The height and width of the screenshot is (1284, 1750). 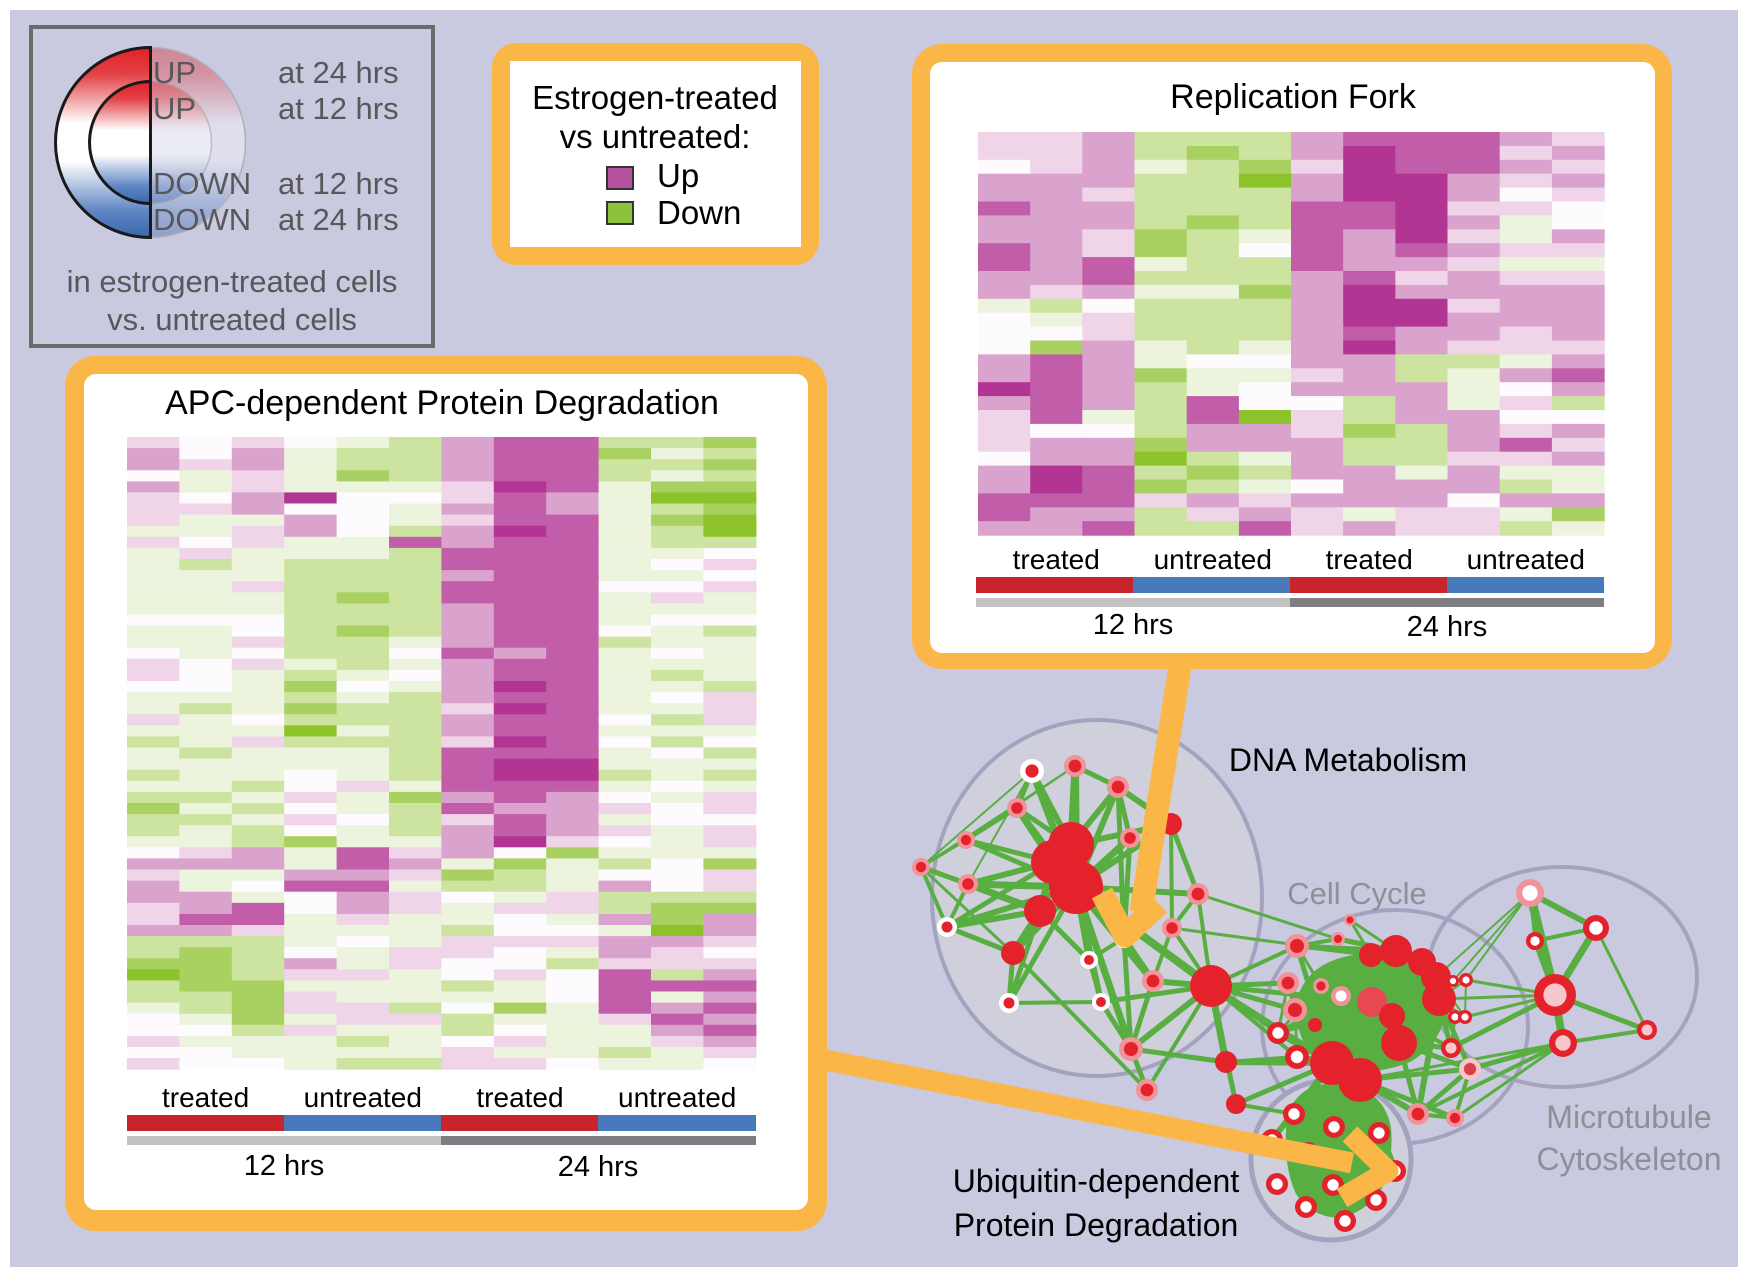 I want to click on svg-text: in estrogen-treated cells, so click(x=232, y=281).